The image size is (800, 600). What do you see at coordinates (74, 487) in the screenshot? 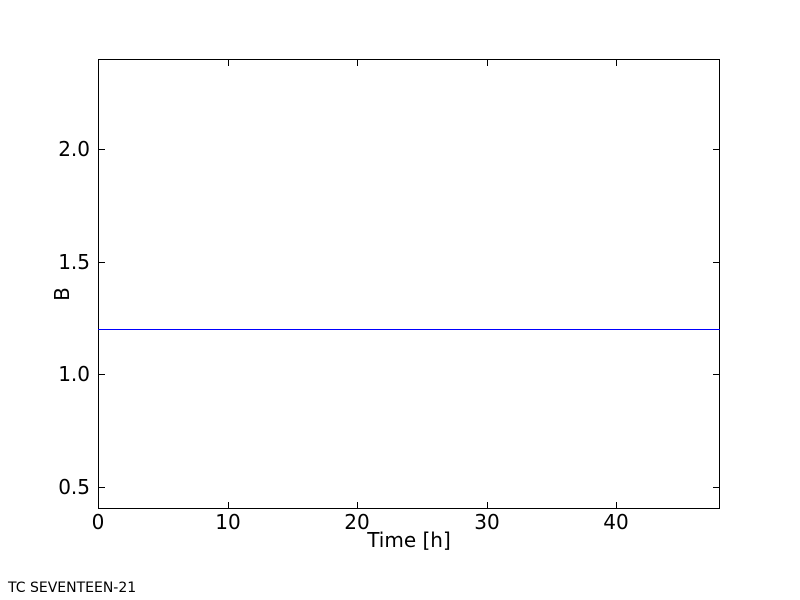
I see `y-tick-label: 0.5` at bounding box center [74, 487].